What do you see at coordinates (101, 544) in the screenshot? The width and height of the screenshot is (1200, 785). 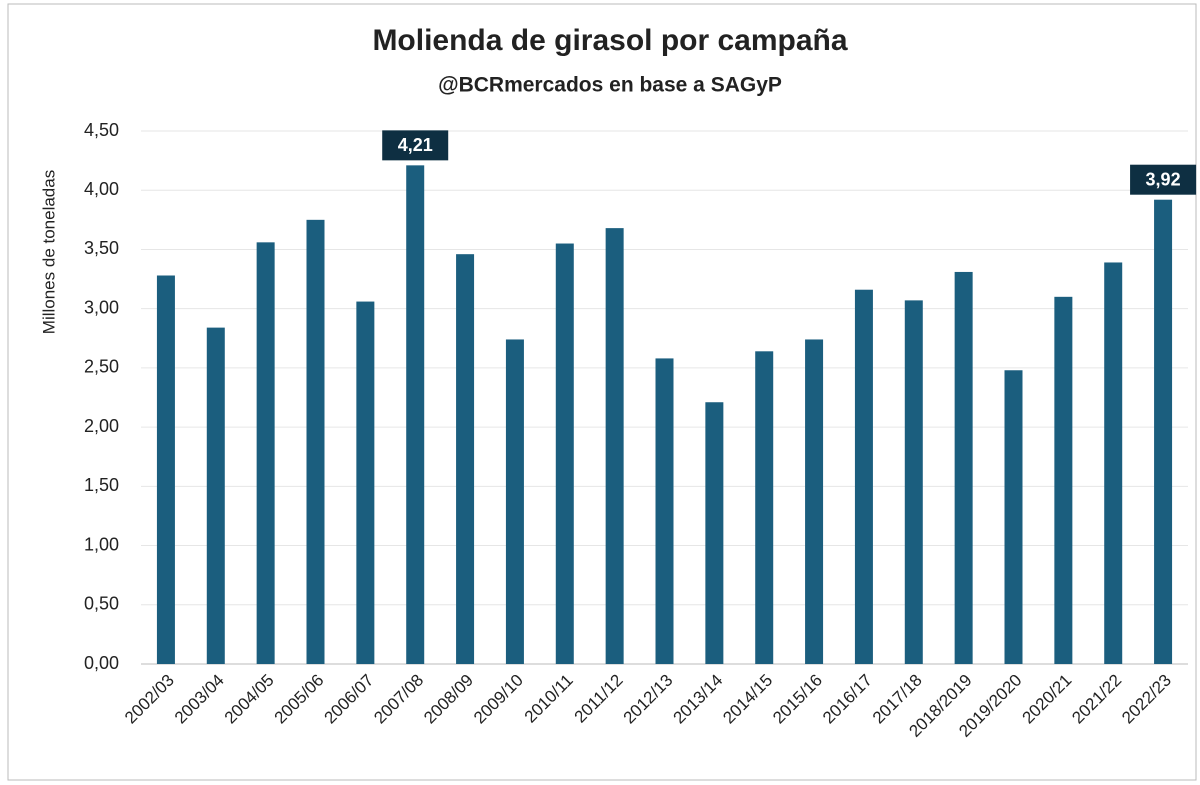 I see `y-tick-label: 1,00` at bounding box center [101, 544].